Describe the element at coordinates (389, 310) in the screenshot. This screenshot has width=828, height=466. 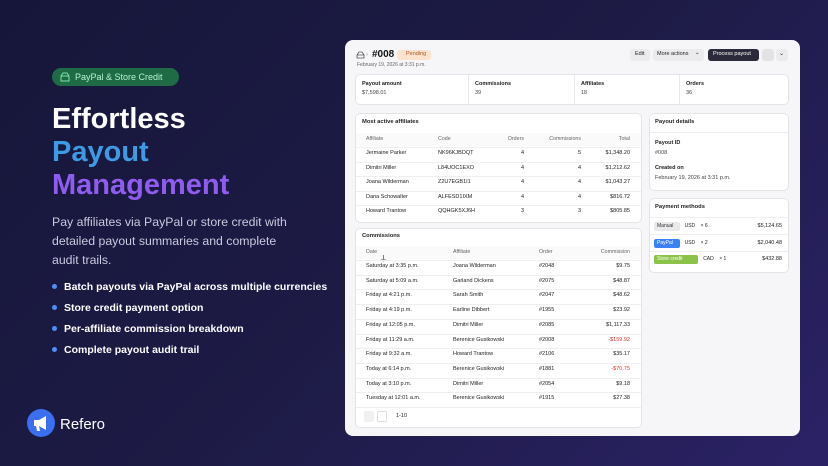
I see `table-cell: Friday at 4:19 p.m.` at that location.